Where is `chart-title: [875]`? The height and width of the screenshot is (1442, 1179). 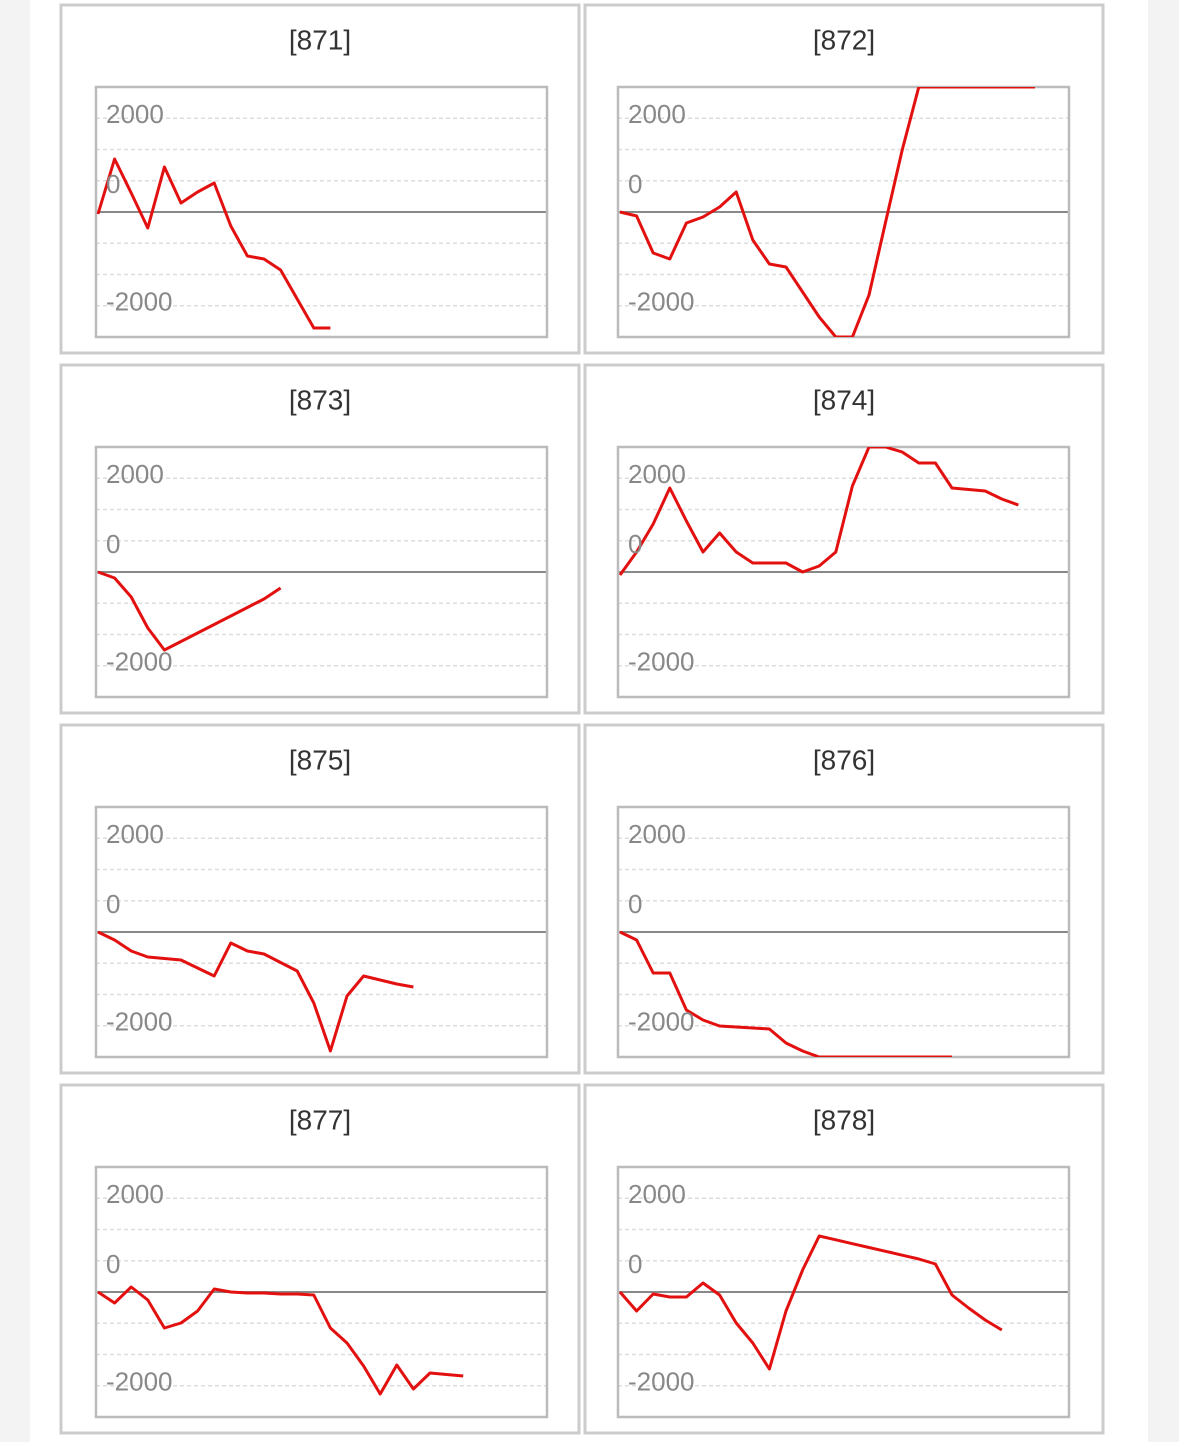 chart-title: [875] is located at coordinates (320, 759).